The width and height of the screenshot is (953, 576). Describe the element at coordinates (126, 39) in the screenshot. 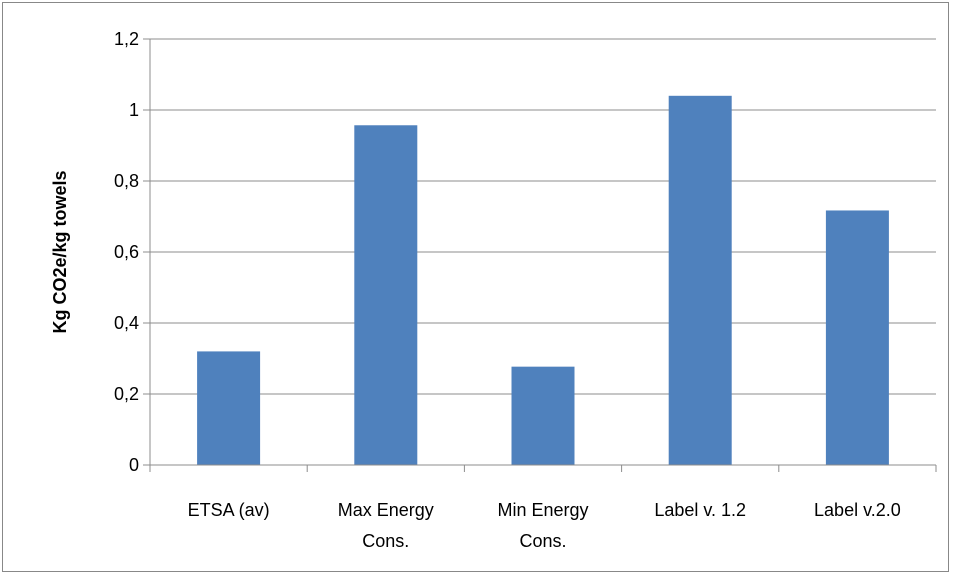

I see `y-tick-label: 1,2` at that location.